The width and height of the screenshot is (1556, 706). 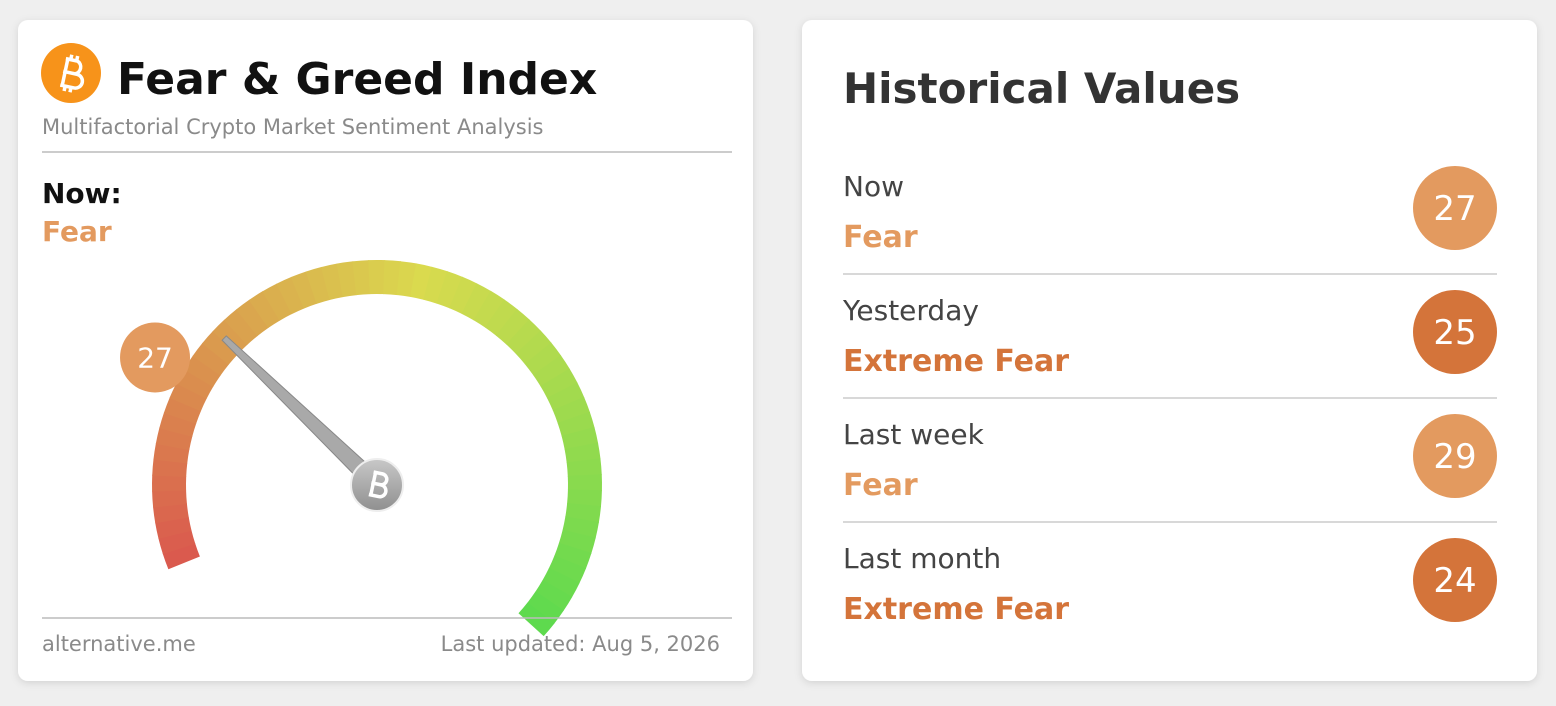 What do you see at coordinates (580, 644) in the screenshot?
I see `last-updated: Last updated: Aug 5, 2026` at bounding box center [580, 644].